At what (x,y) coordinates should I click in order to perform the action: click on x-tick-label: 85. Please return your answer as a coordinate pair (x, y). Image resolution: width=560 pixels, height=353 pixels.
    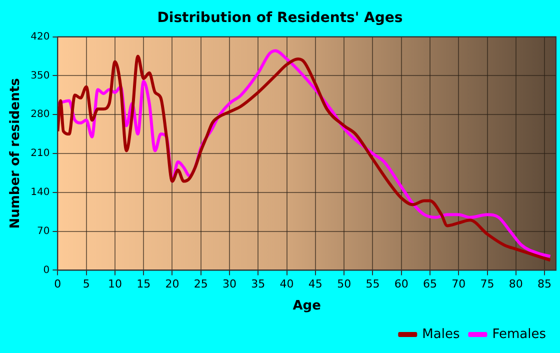
    Looking at the image, I should click on (545, 284).